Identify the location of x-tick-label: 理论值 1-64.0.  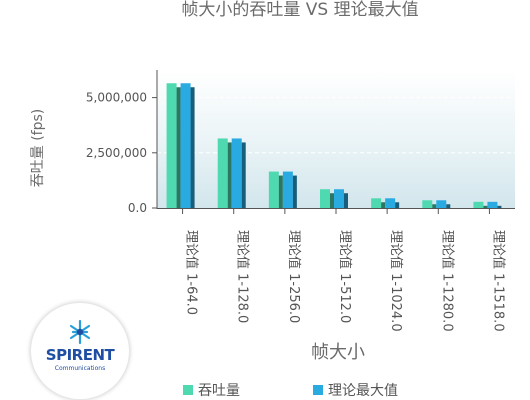
(192, 272).